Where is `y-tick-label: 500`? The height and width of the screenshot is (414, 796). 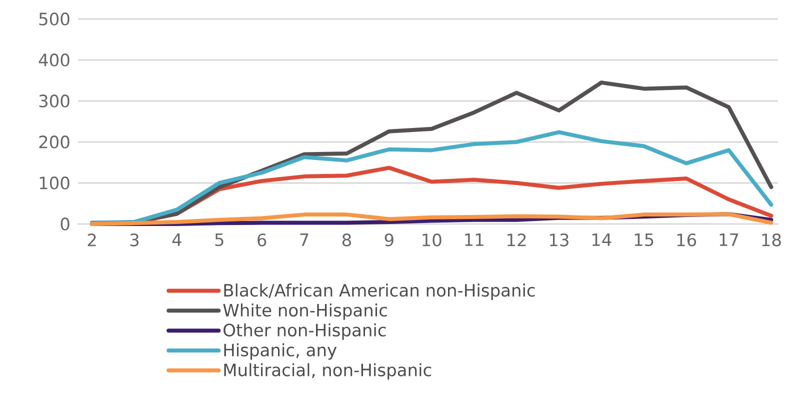 y-tick-label: 500 is located at coordinates (54, 19).